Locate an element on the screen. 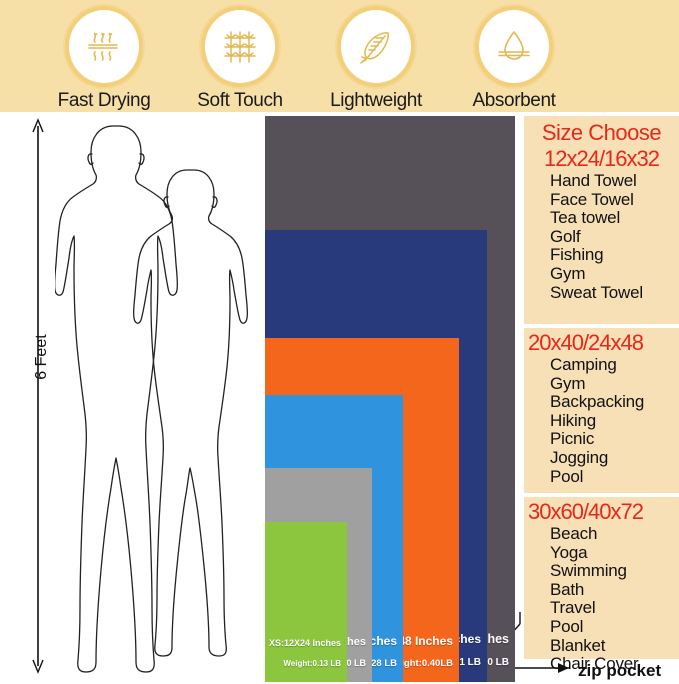 The width and height of the screenshot is (679, 684). list-item: Hand Towel is located at coordinates (593, 180).